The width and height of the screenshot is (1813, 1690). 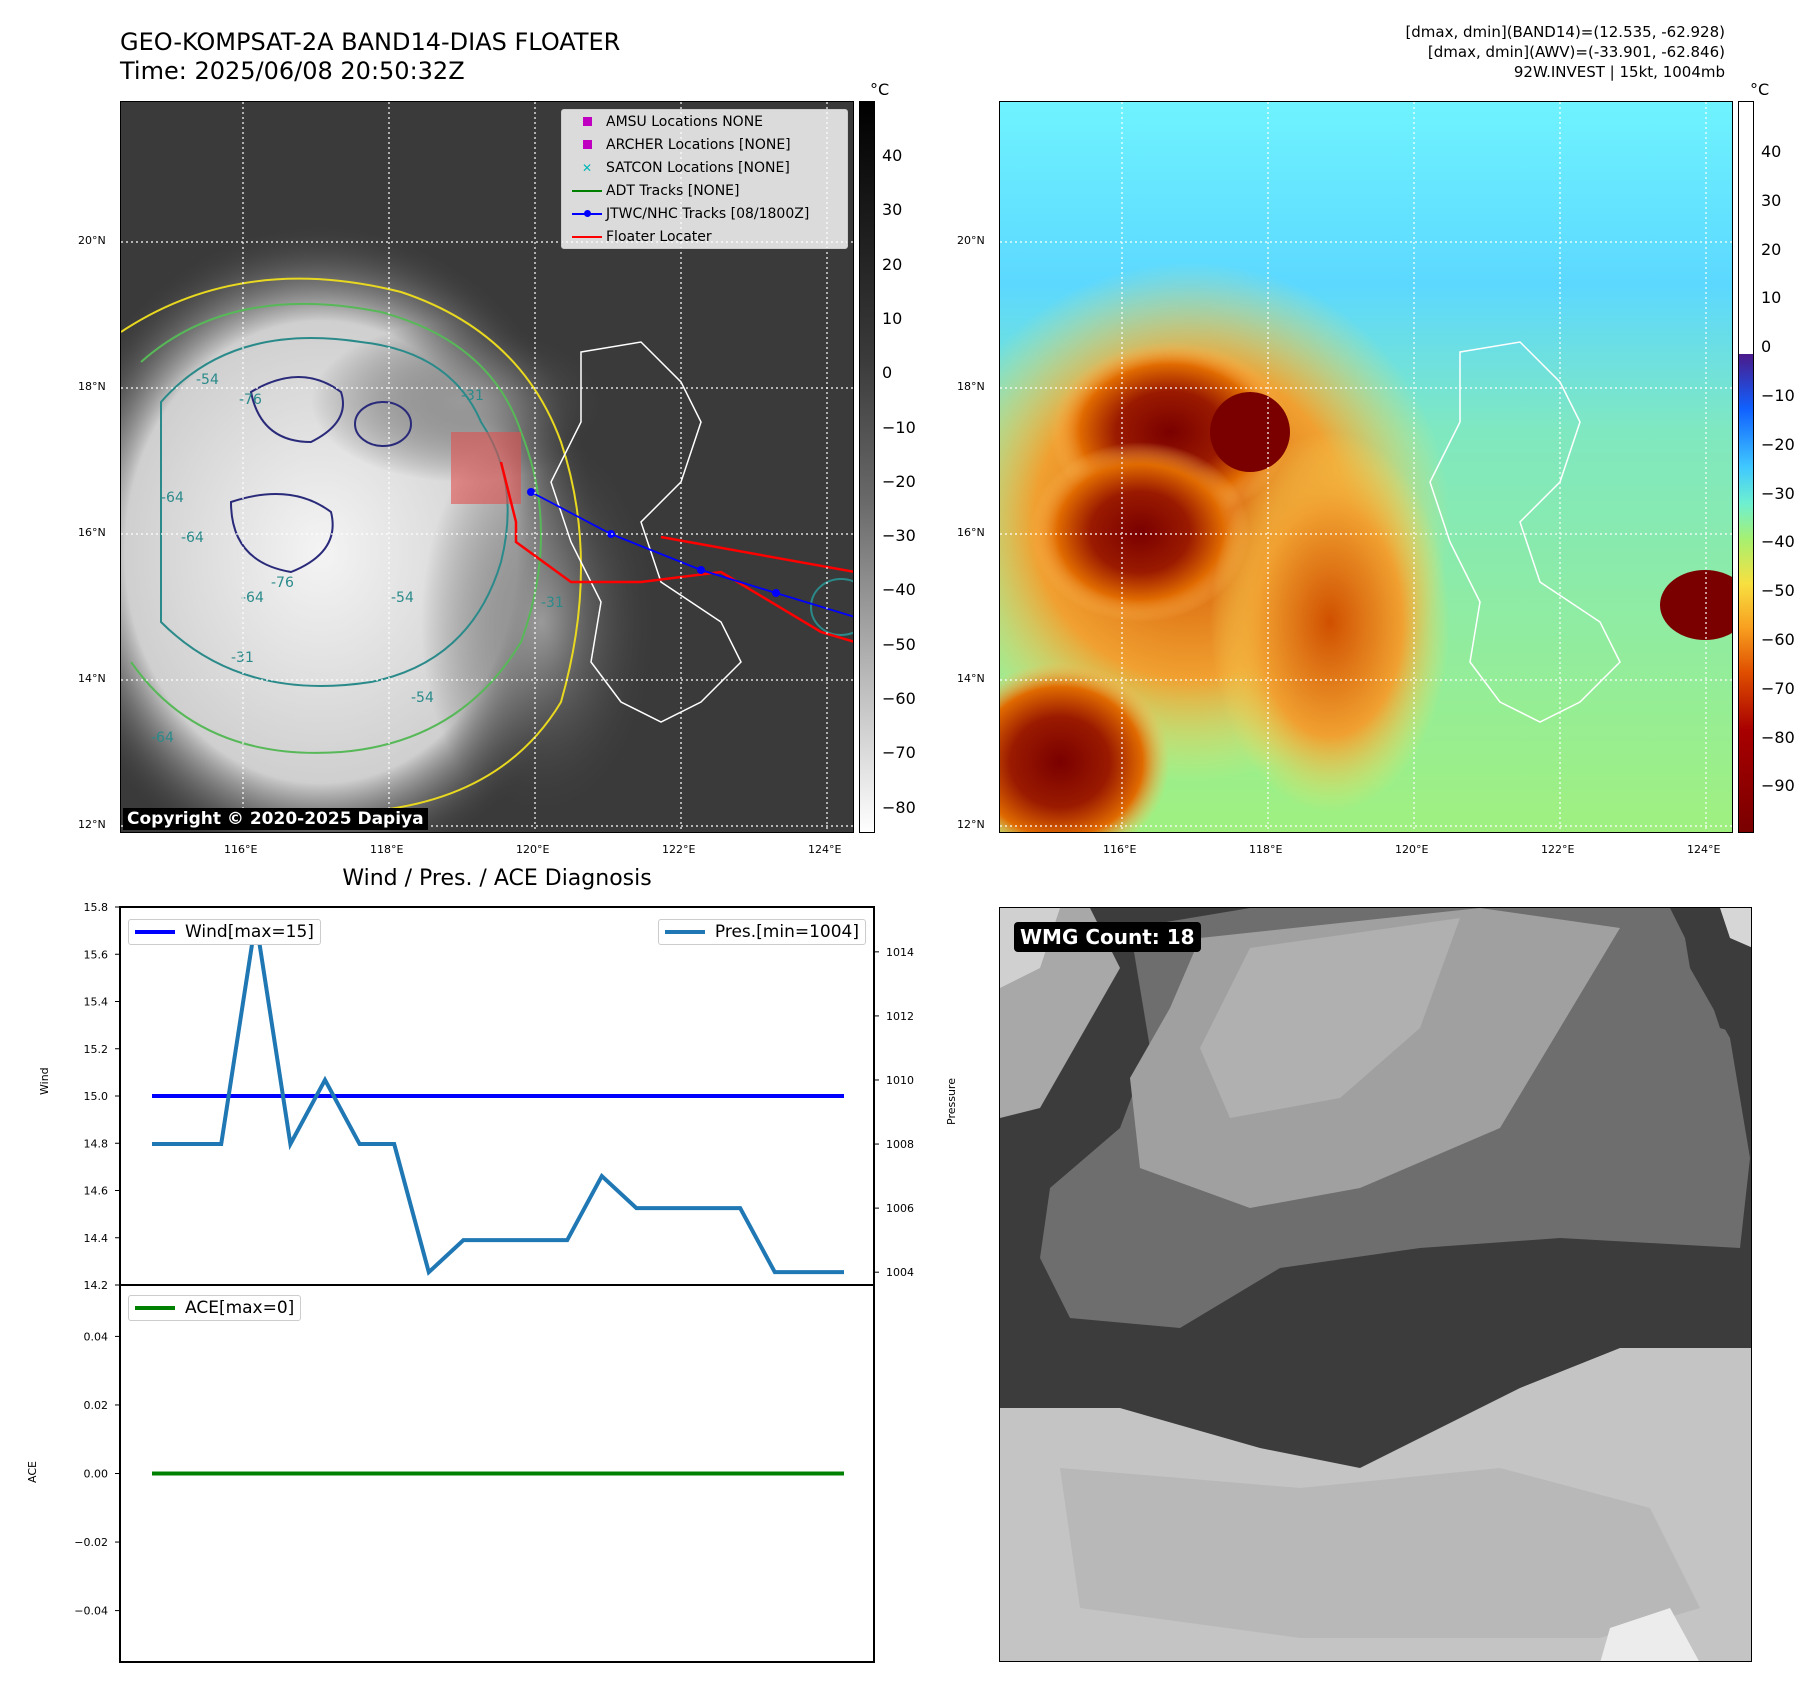 What do you see at coordinates (900, 952) in the screenshot?
I see `pressure-ytick-label: 1014` at bounding box center [900, 952].